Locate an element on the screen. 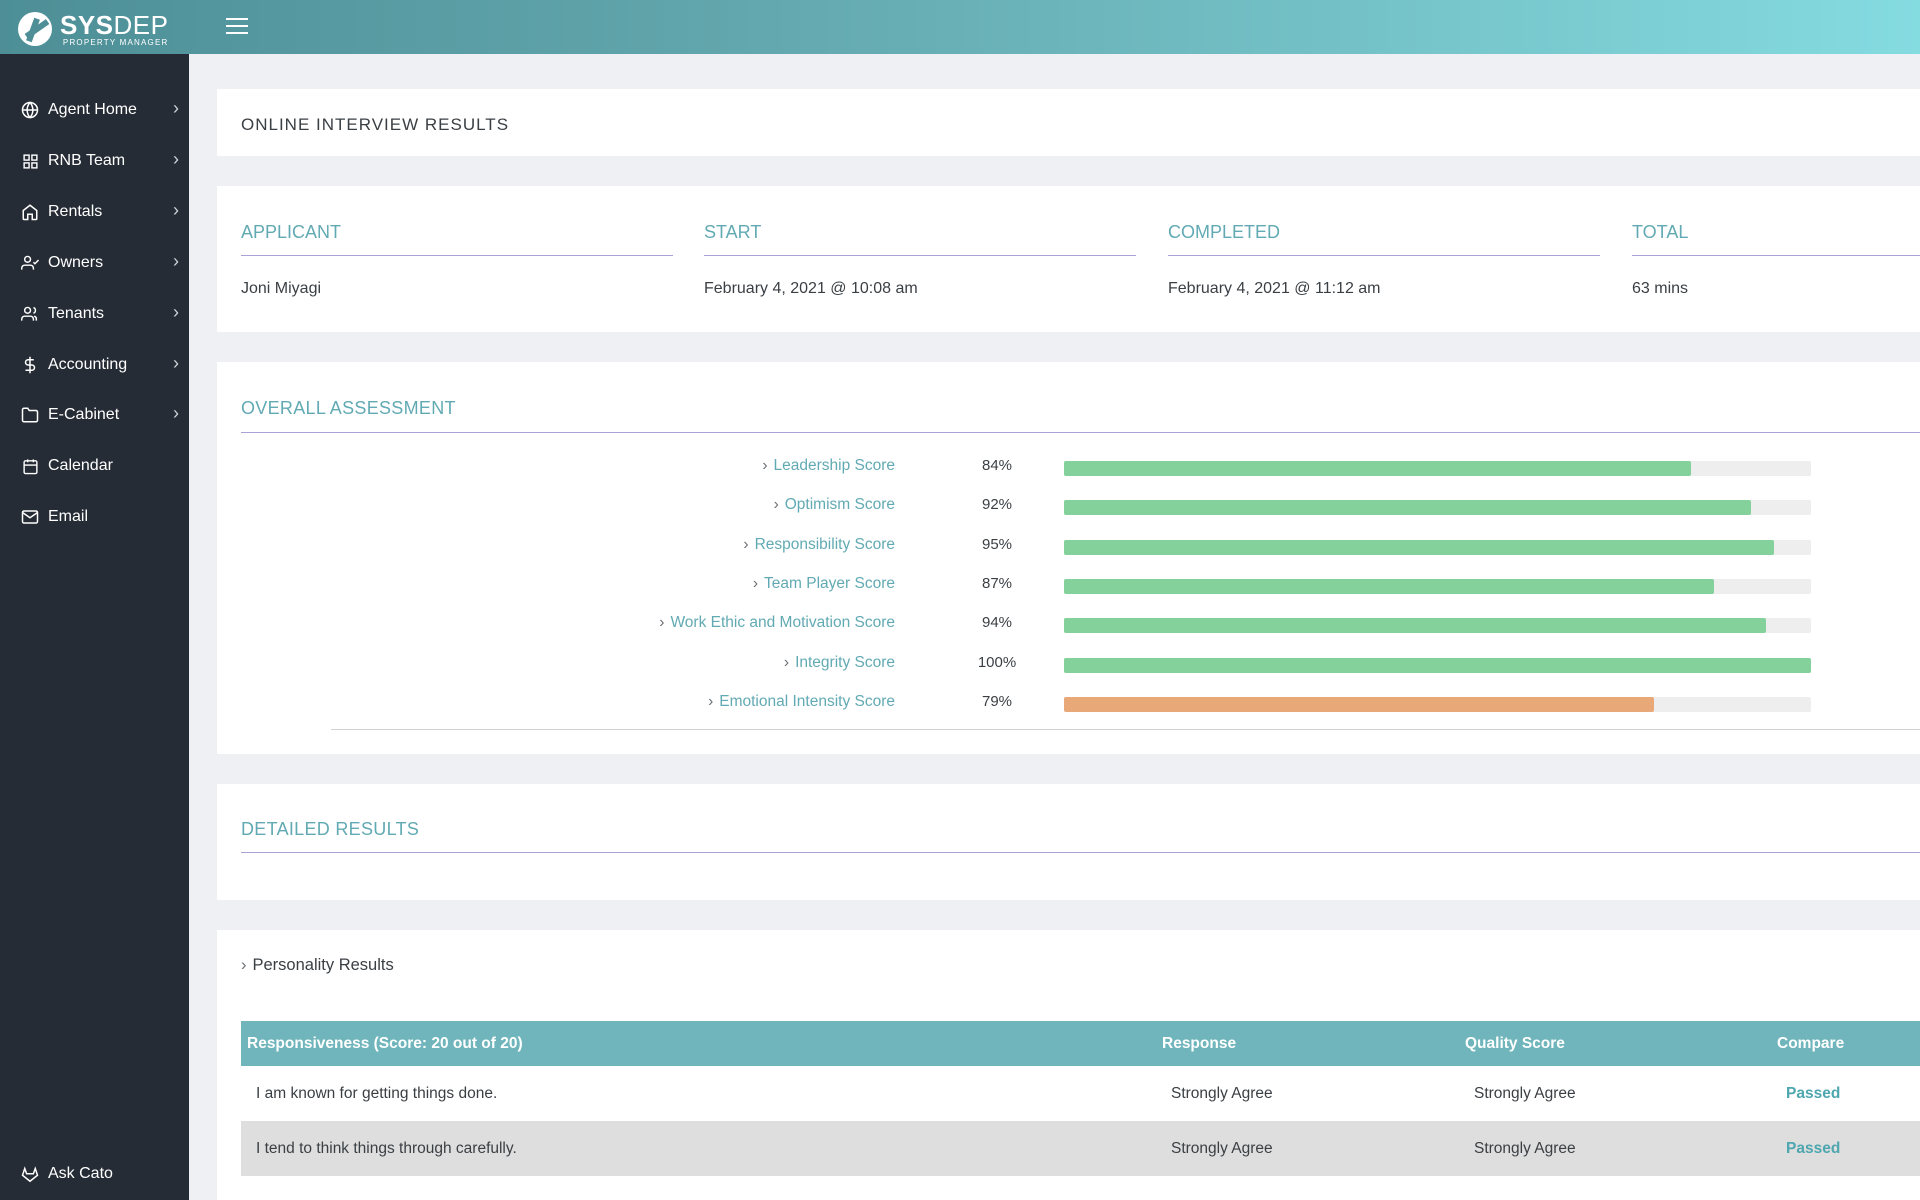 The height and width of the screenshot is (1200, 1920). start-value: February 4, 2021 @ 10:08 am is located at coordinates (811, 288).